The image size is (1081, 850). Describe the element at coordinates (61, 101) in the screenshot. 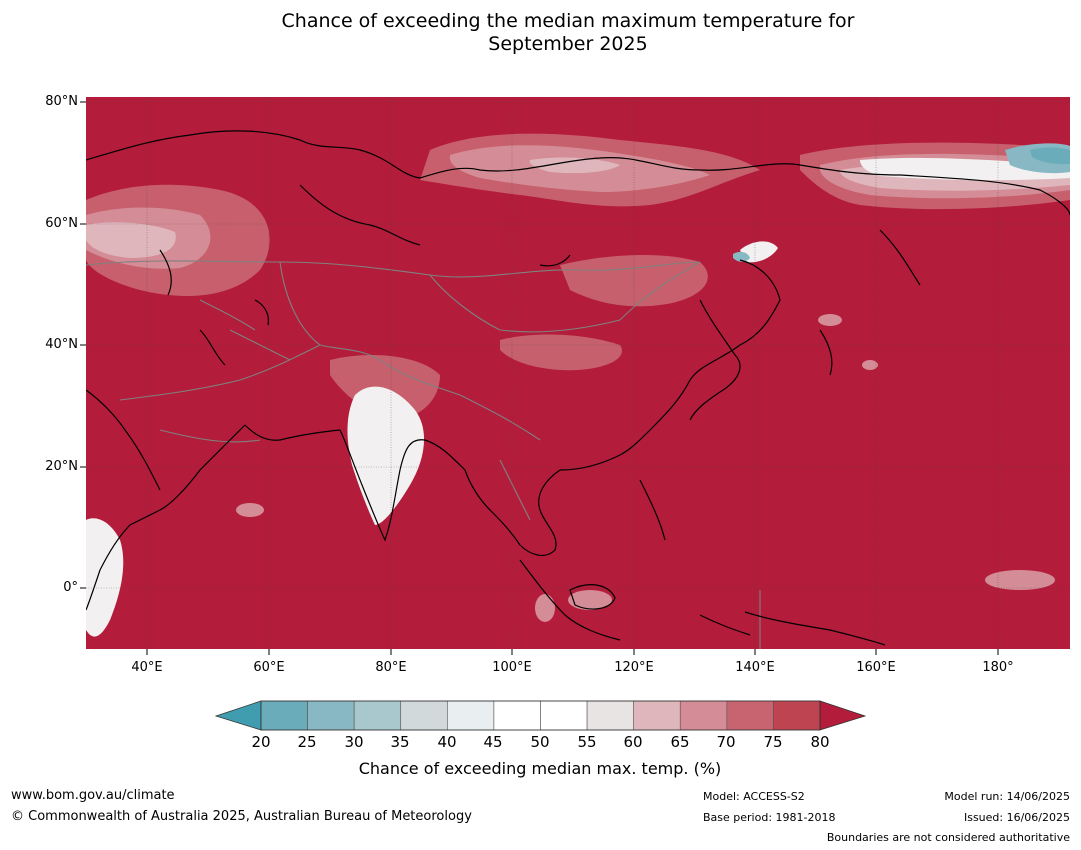

I see `lat-label-80n: 80°N` at that location.